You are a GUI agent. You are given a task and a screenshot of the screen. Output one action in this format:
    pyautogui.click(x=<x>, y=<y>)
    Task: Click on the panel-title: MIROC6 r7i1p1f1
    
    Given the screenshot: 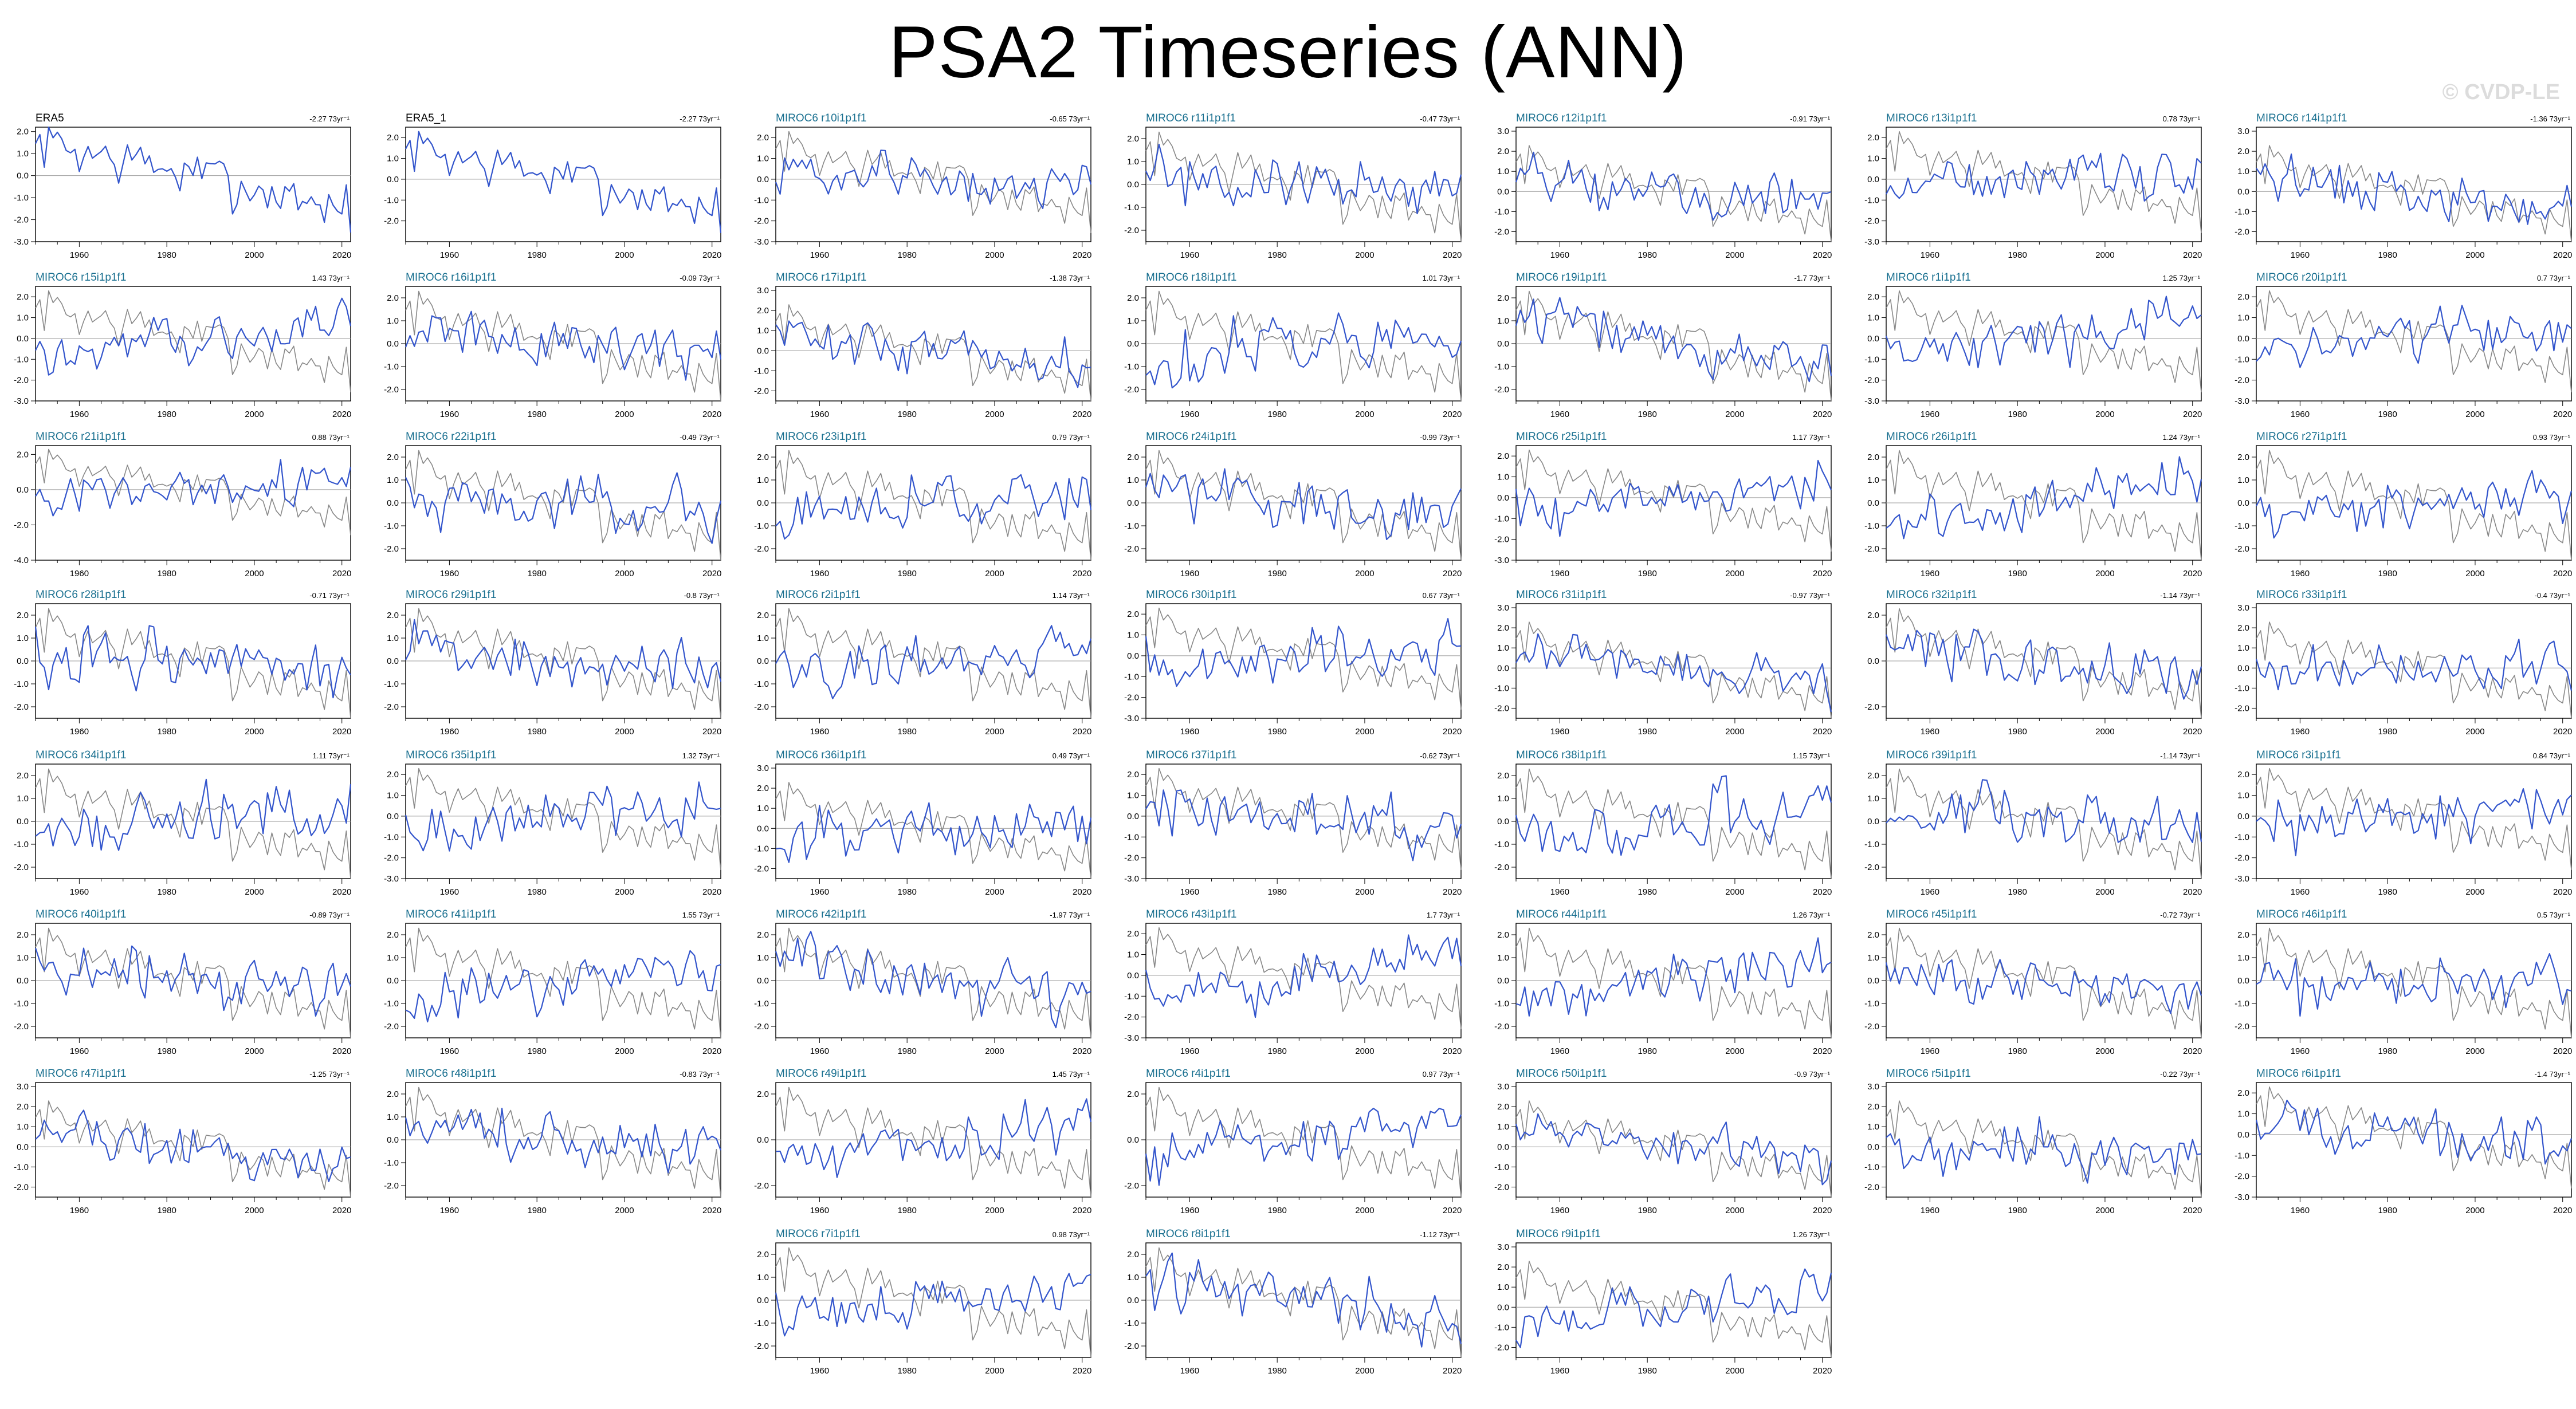 What is the action you would take?
    pyautogui.click(x=819, y=1234)
    